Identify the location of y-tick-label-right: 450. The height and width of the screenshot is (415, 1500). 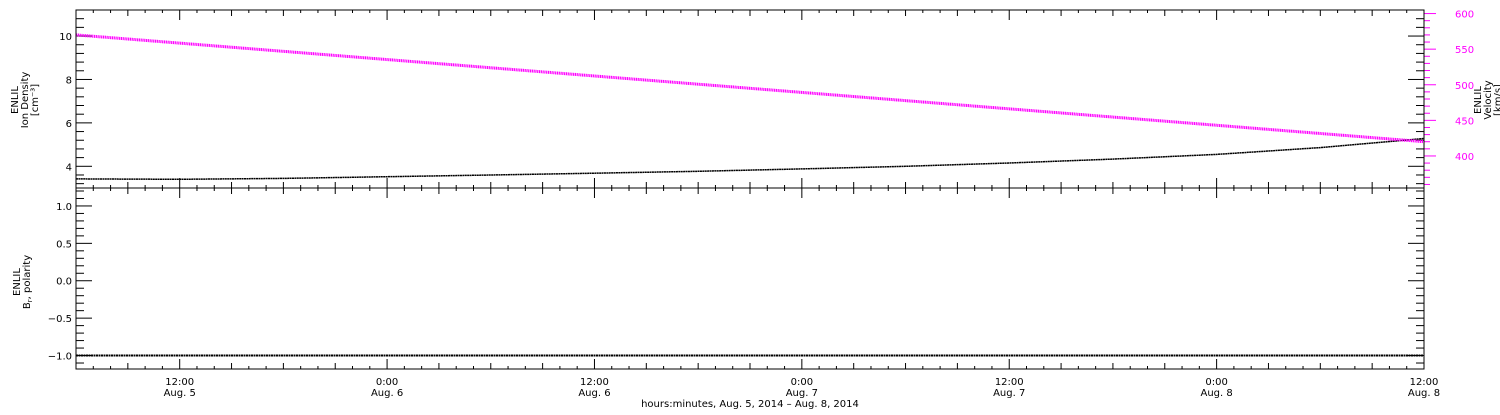
(1464, 121).